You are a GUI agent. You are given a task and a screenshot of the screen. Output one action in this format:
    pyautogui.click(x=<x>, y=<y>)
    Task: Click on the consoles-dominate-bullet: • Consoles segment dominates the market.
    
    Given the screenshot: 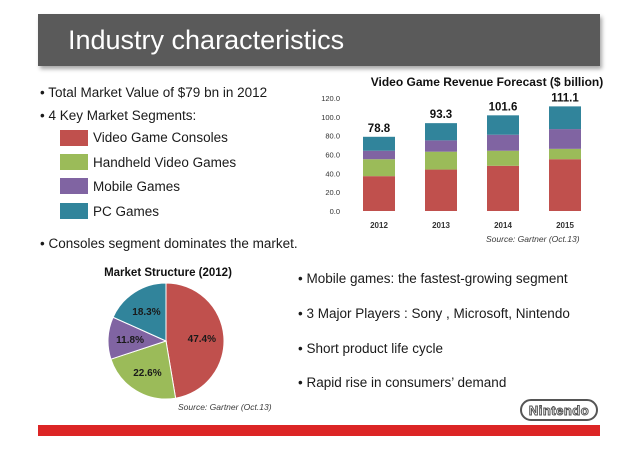 What is the action you would take?
    pyautogui.click(x=169, y=243)
    